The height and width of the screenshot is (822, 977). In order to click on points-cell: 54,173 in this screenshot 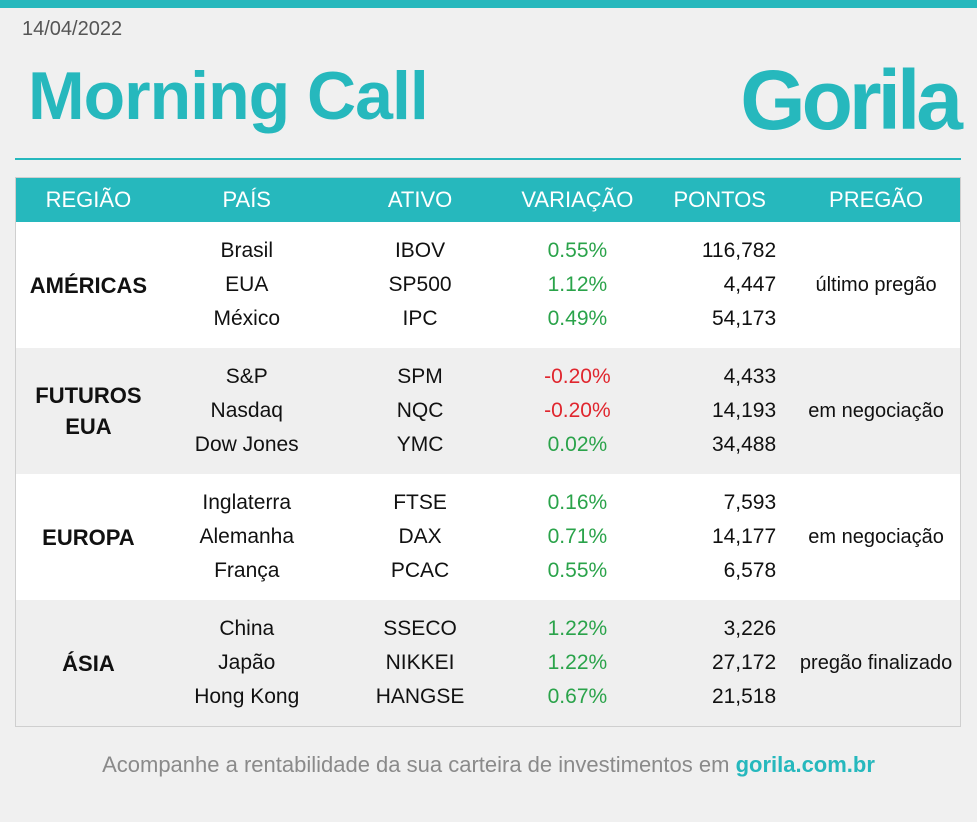, I will do `click(744, 318)`.